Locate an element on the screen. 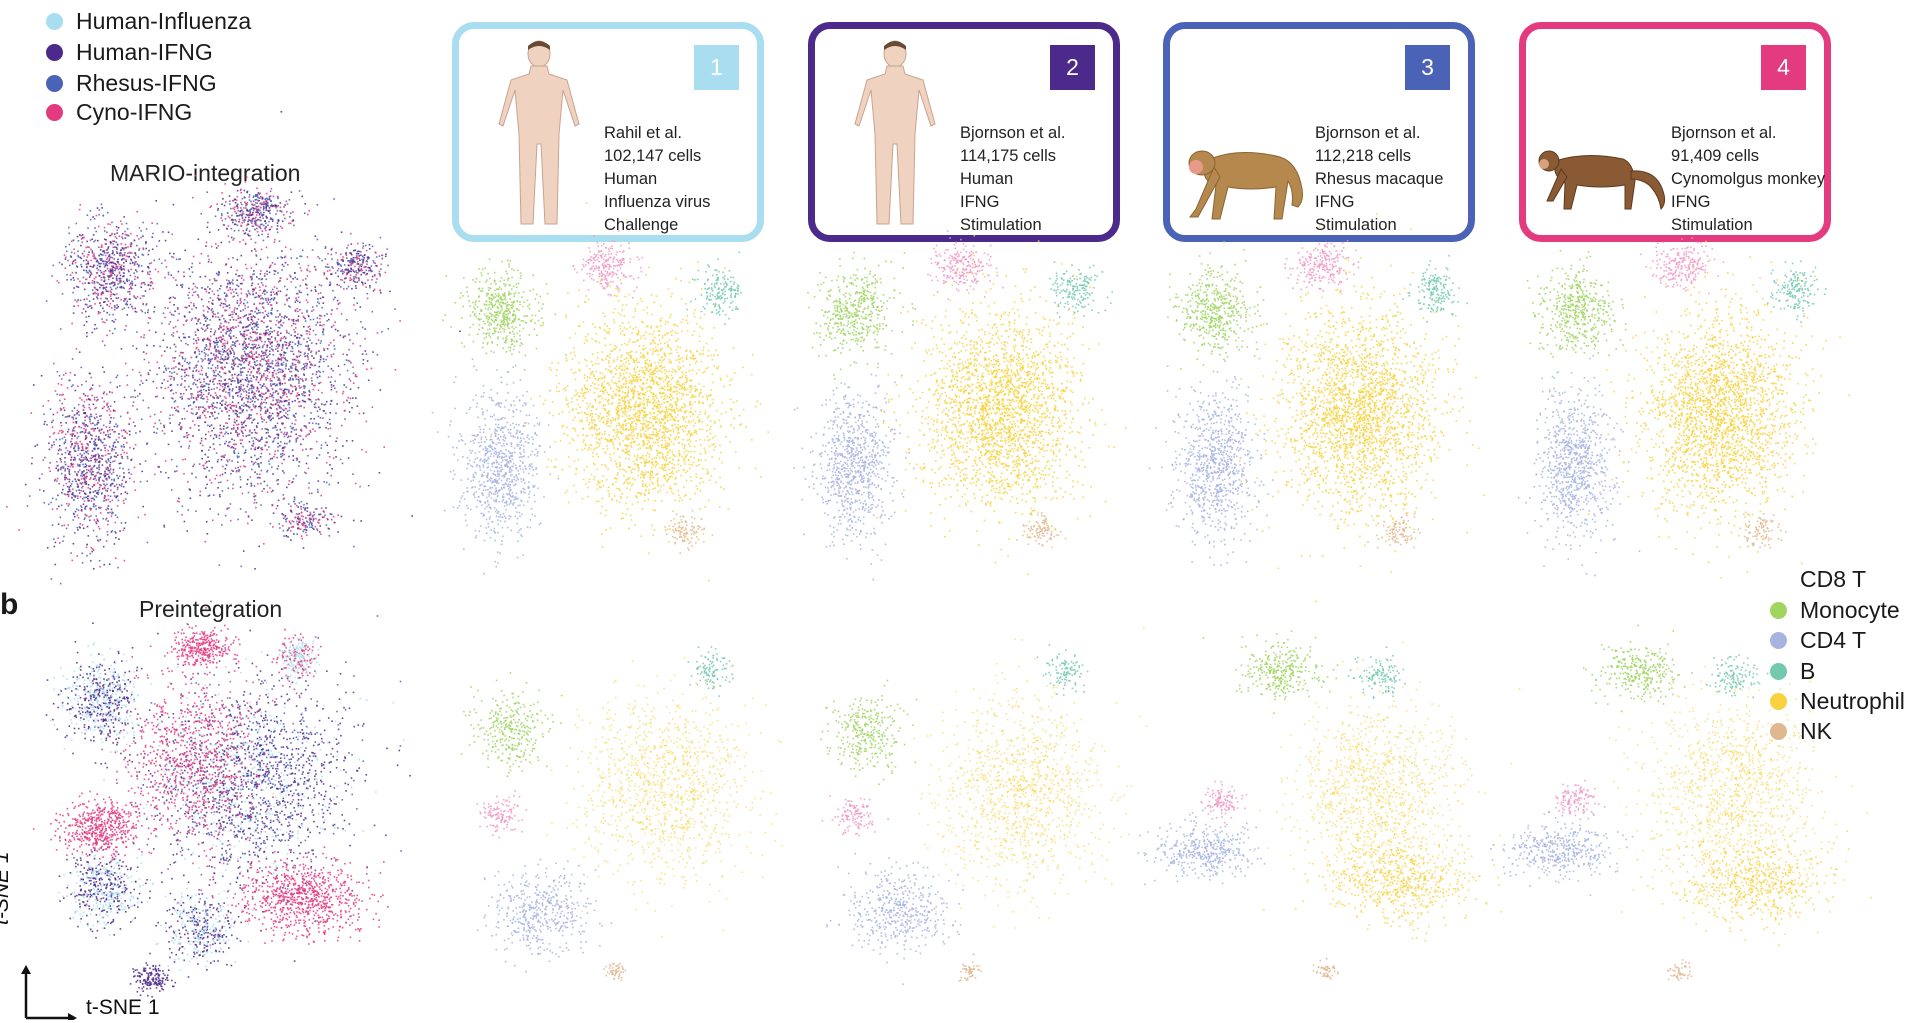  cynomolgus-monkey-icon is located at coordinates (1602, 180).